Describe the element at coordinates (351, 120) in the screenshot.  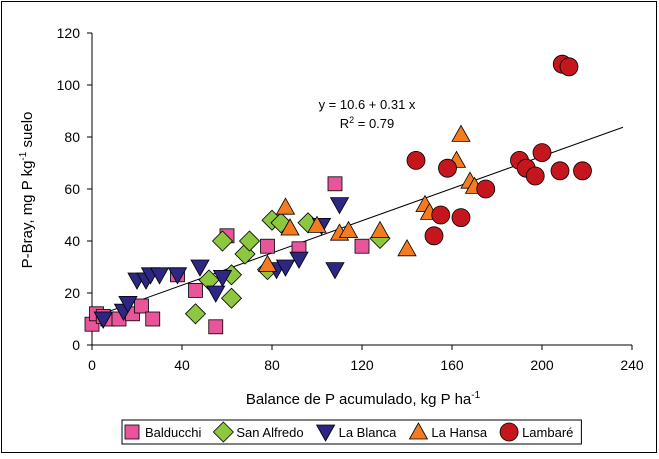
I see `r2-superscript: 2` at that location.